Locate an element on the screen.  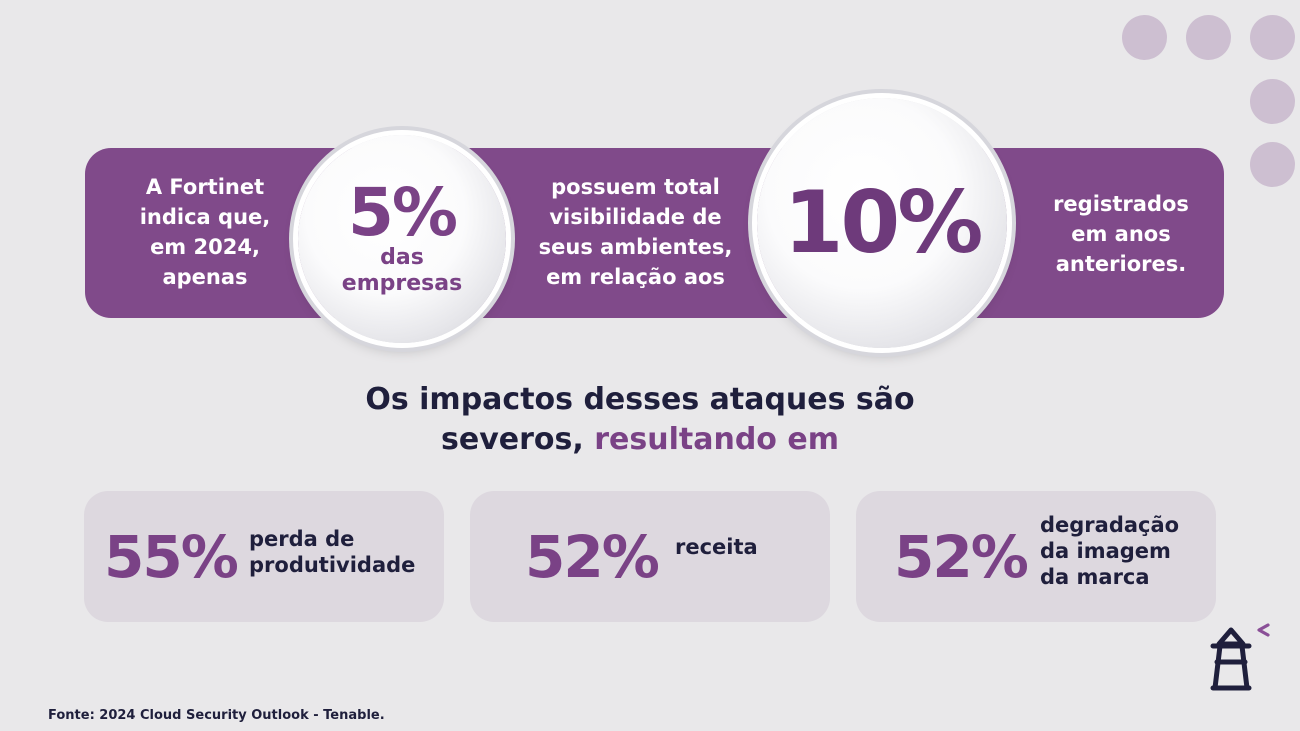
headline-accent-text: resultando em is located at coordinates (716, 439).